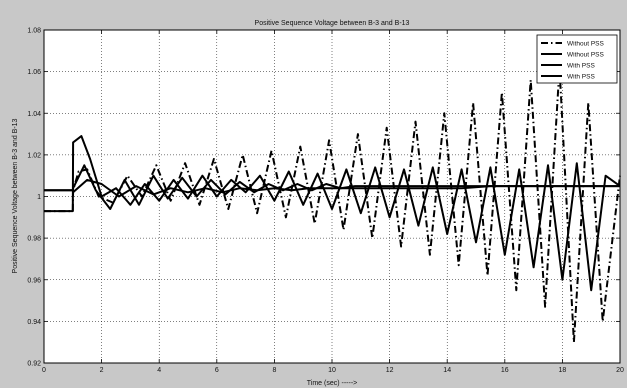 The image size is (627, 388). Describe the element at coordinates (332, 370) in the screenshot. I see `x-tick-label: 10` at that location.